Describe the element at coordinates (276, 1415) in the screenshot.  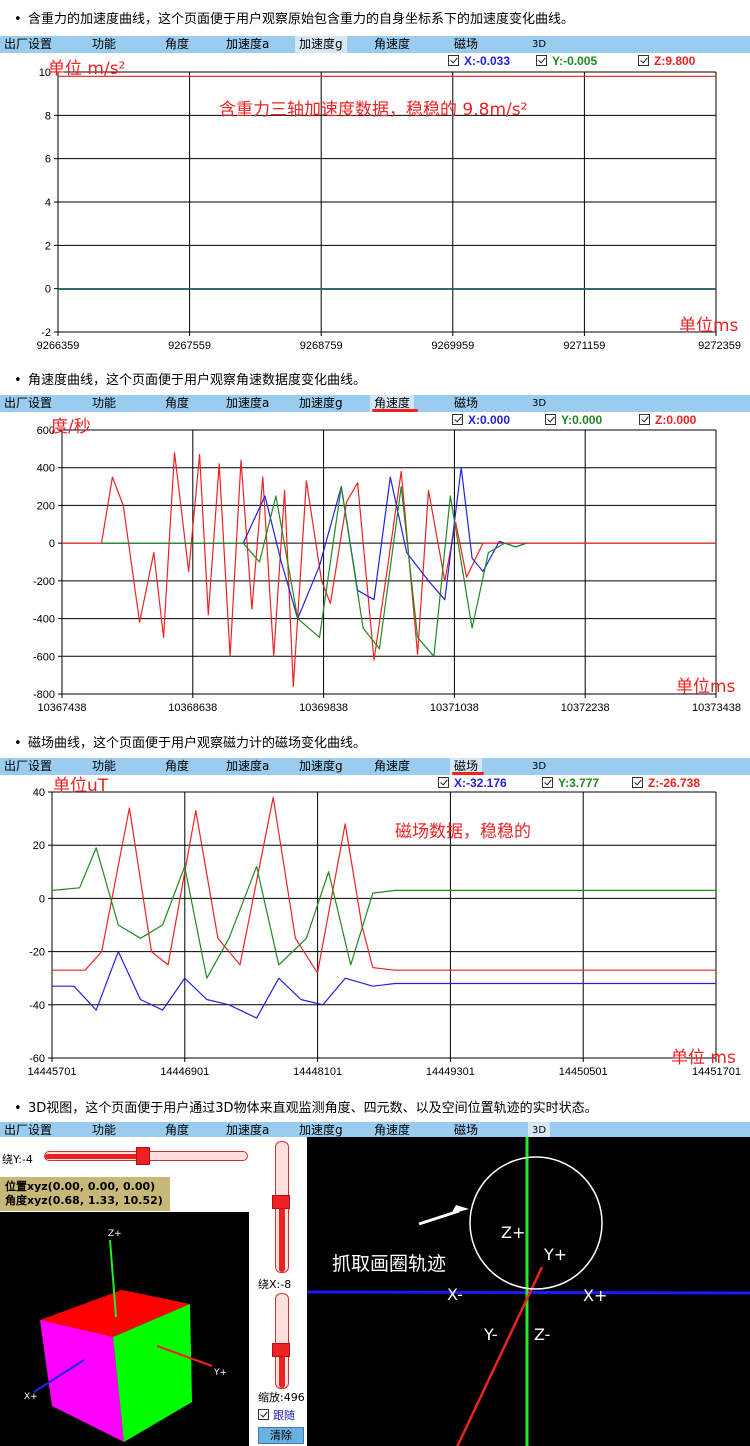
I see `follow-toggle: 跟随` at that location.